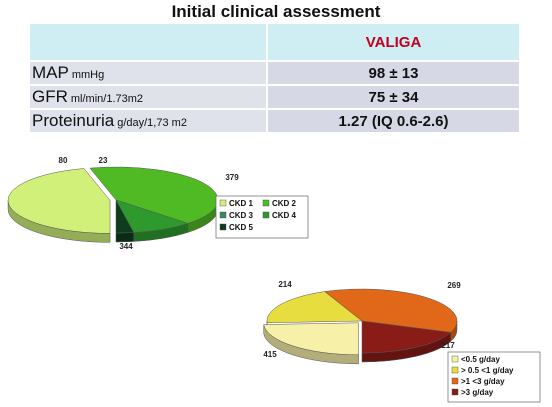  Describe the element at coordinates (394, 97) in the screenshot. I see `row-value: 75 ± 34` at that location.